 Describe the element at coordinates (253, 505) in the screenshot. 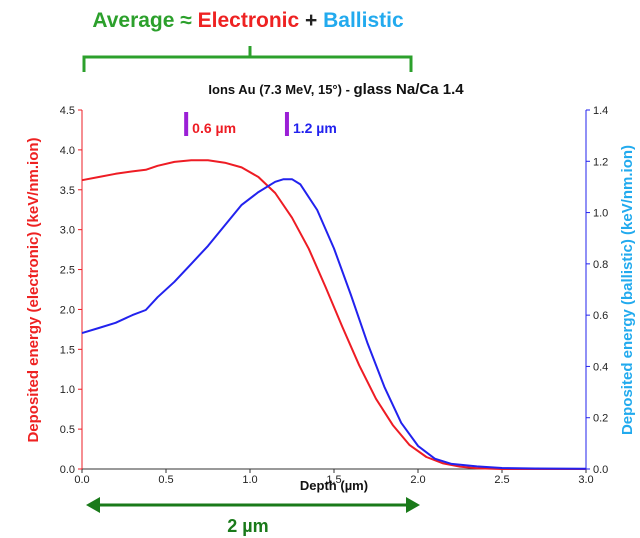

I see `depth-arrow` at that location.